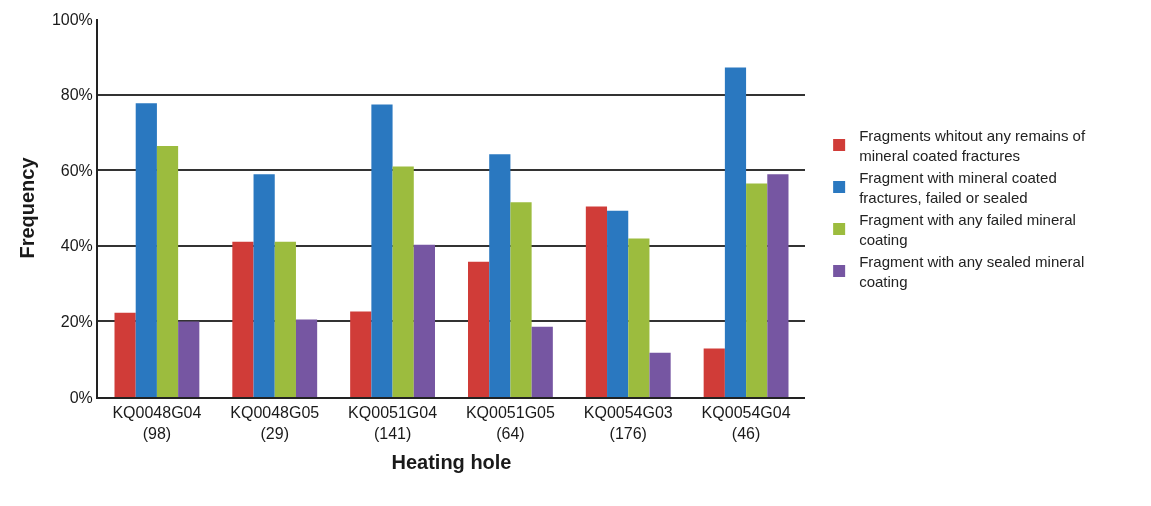  Describe the element at coordinates (81, 397) in the screenshot. I see `y-tick-label: 0%` at that location.